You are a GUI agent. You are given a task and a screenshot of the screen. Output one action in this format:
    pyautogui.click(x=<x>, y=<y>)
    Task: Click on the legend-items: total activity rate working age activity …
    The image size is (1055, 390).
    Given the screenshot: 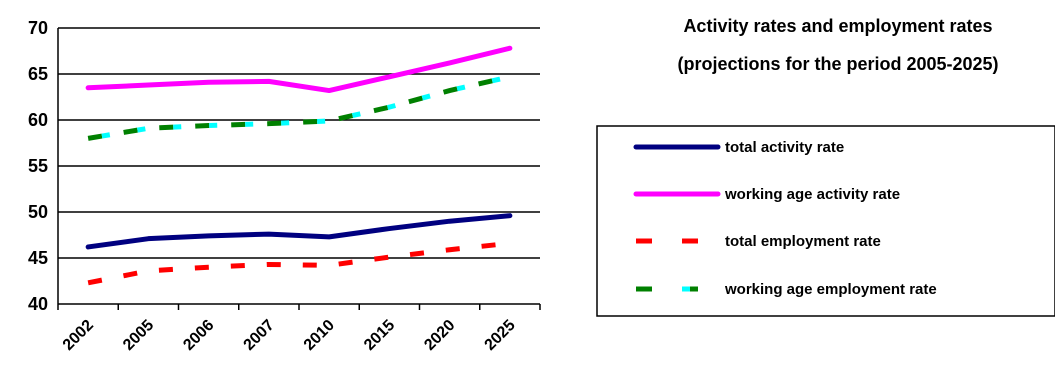 What is the action you would take?
    pyautogui.click(x=785, y=218)
    